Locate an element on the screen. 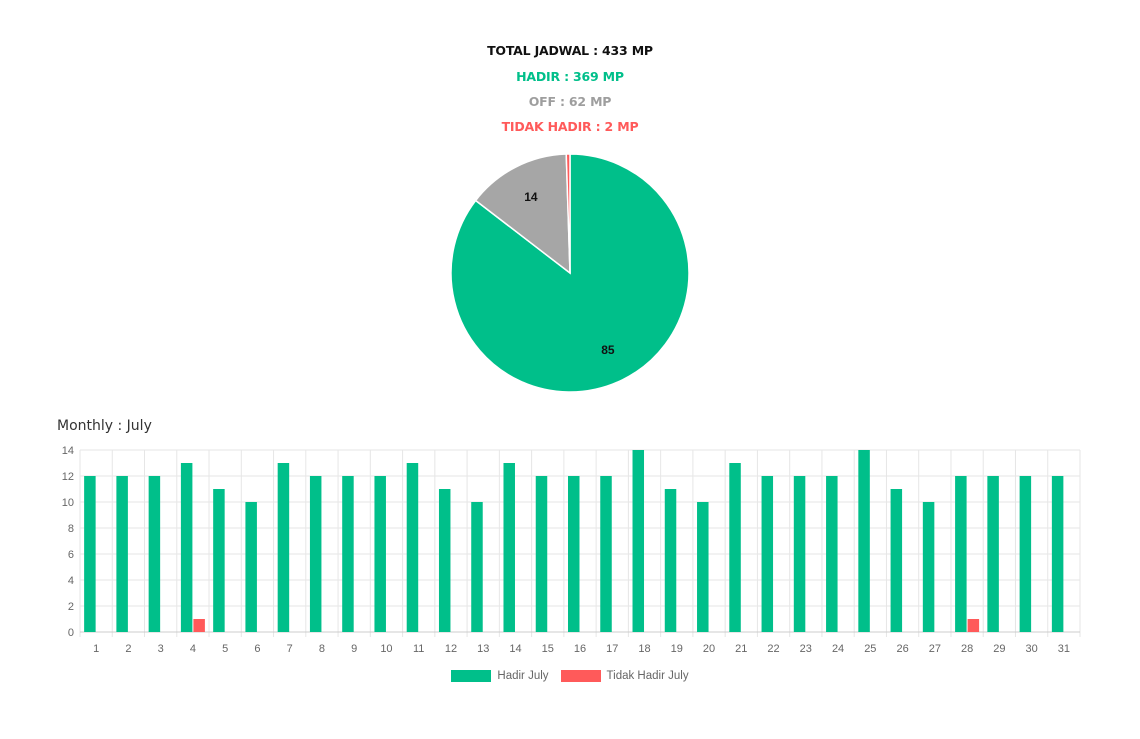 The width and height of the screenshot is (1140, 739). hadir-text: HADIR : 369 MP is located at coordinates (570, 76).